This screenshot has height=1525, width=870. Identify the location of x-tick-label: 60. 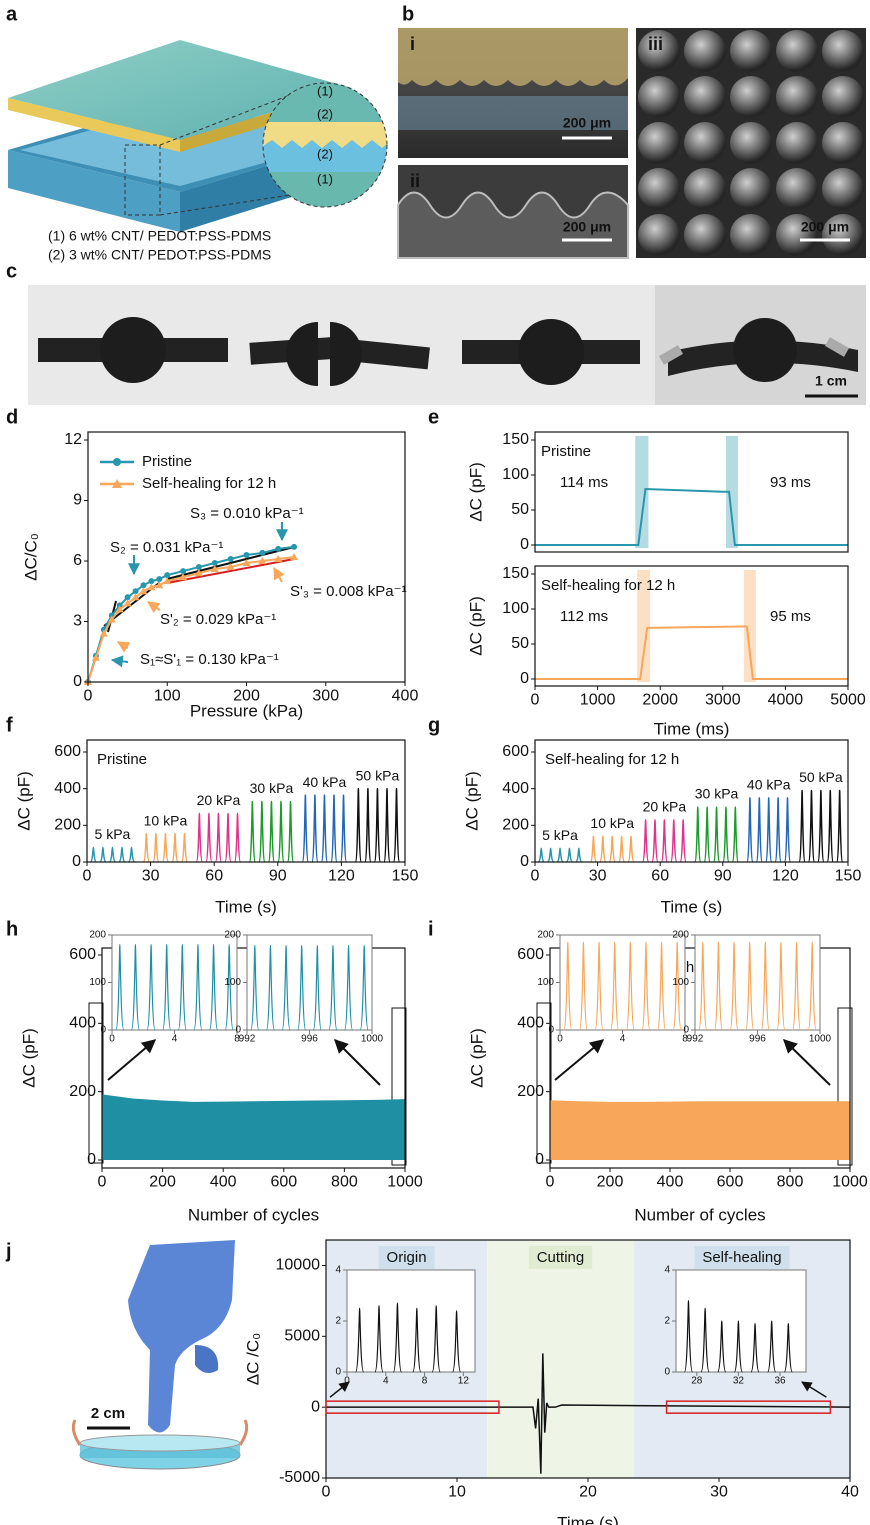
(214, 876).